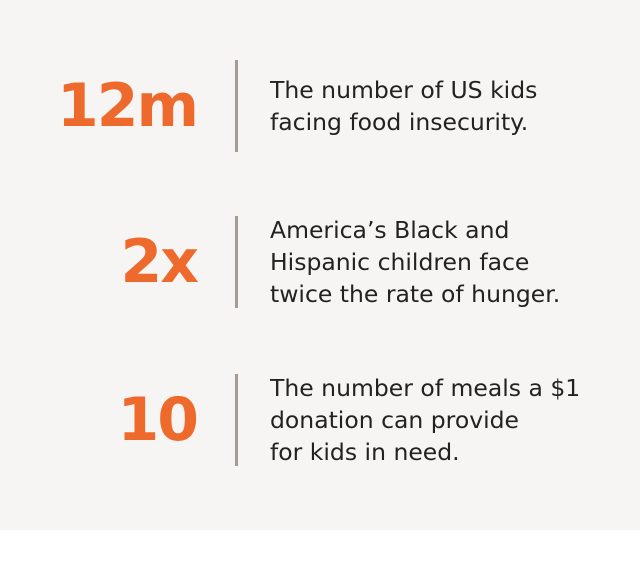 The image size is (640, 581). Describe the element at coordinates (365, 452) in the screenshot. I see `stat-description-line: for kids in need.` at that location.